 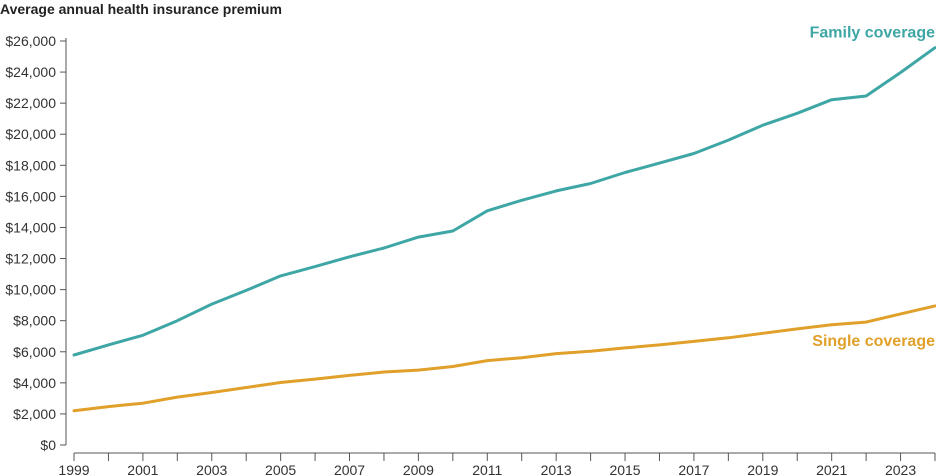 What do you see at coordinates (873, 33) in the screenshot?
I see `family-coverage-label: Family coverage` at bounding box center [873, 33].